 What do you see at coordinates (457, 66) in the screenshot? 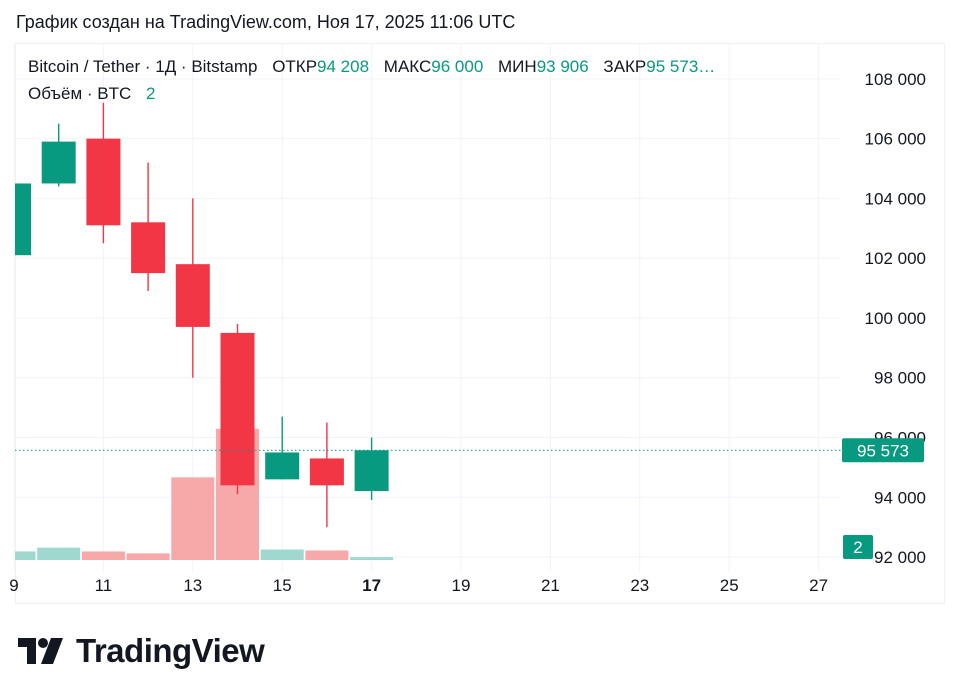
I see `legend-high-value: 96 000` at bounding box center [457, 66].